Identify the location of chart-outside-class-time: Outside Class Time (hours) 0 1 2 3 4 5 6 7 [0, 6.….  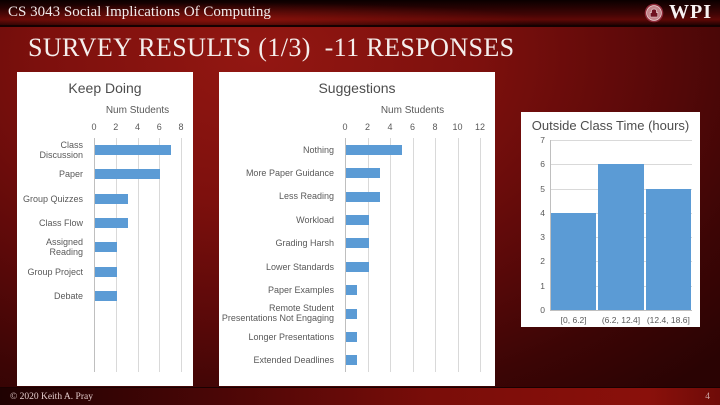
(610, 219).